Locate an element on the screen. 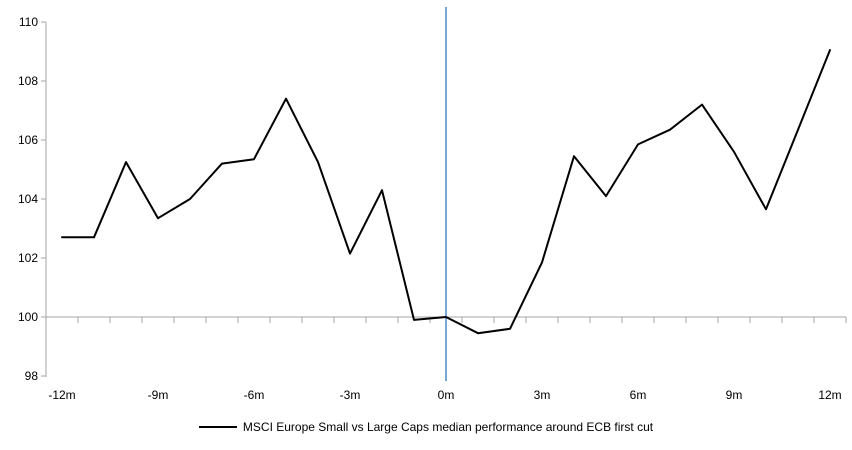  y-tick-label: 100 is located at coordinates (28, 317).